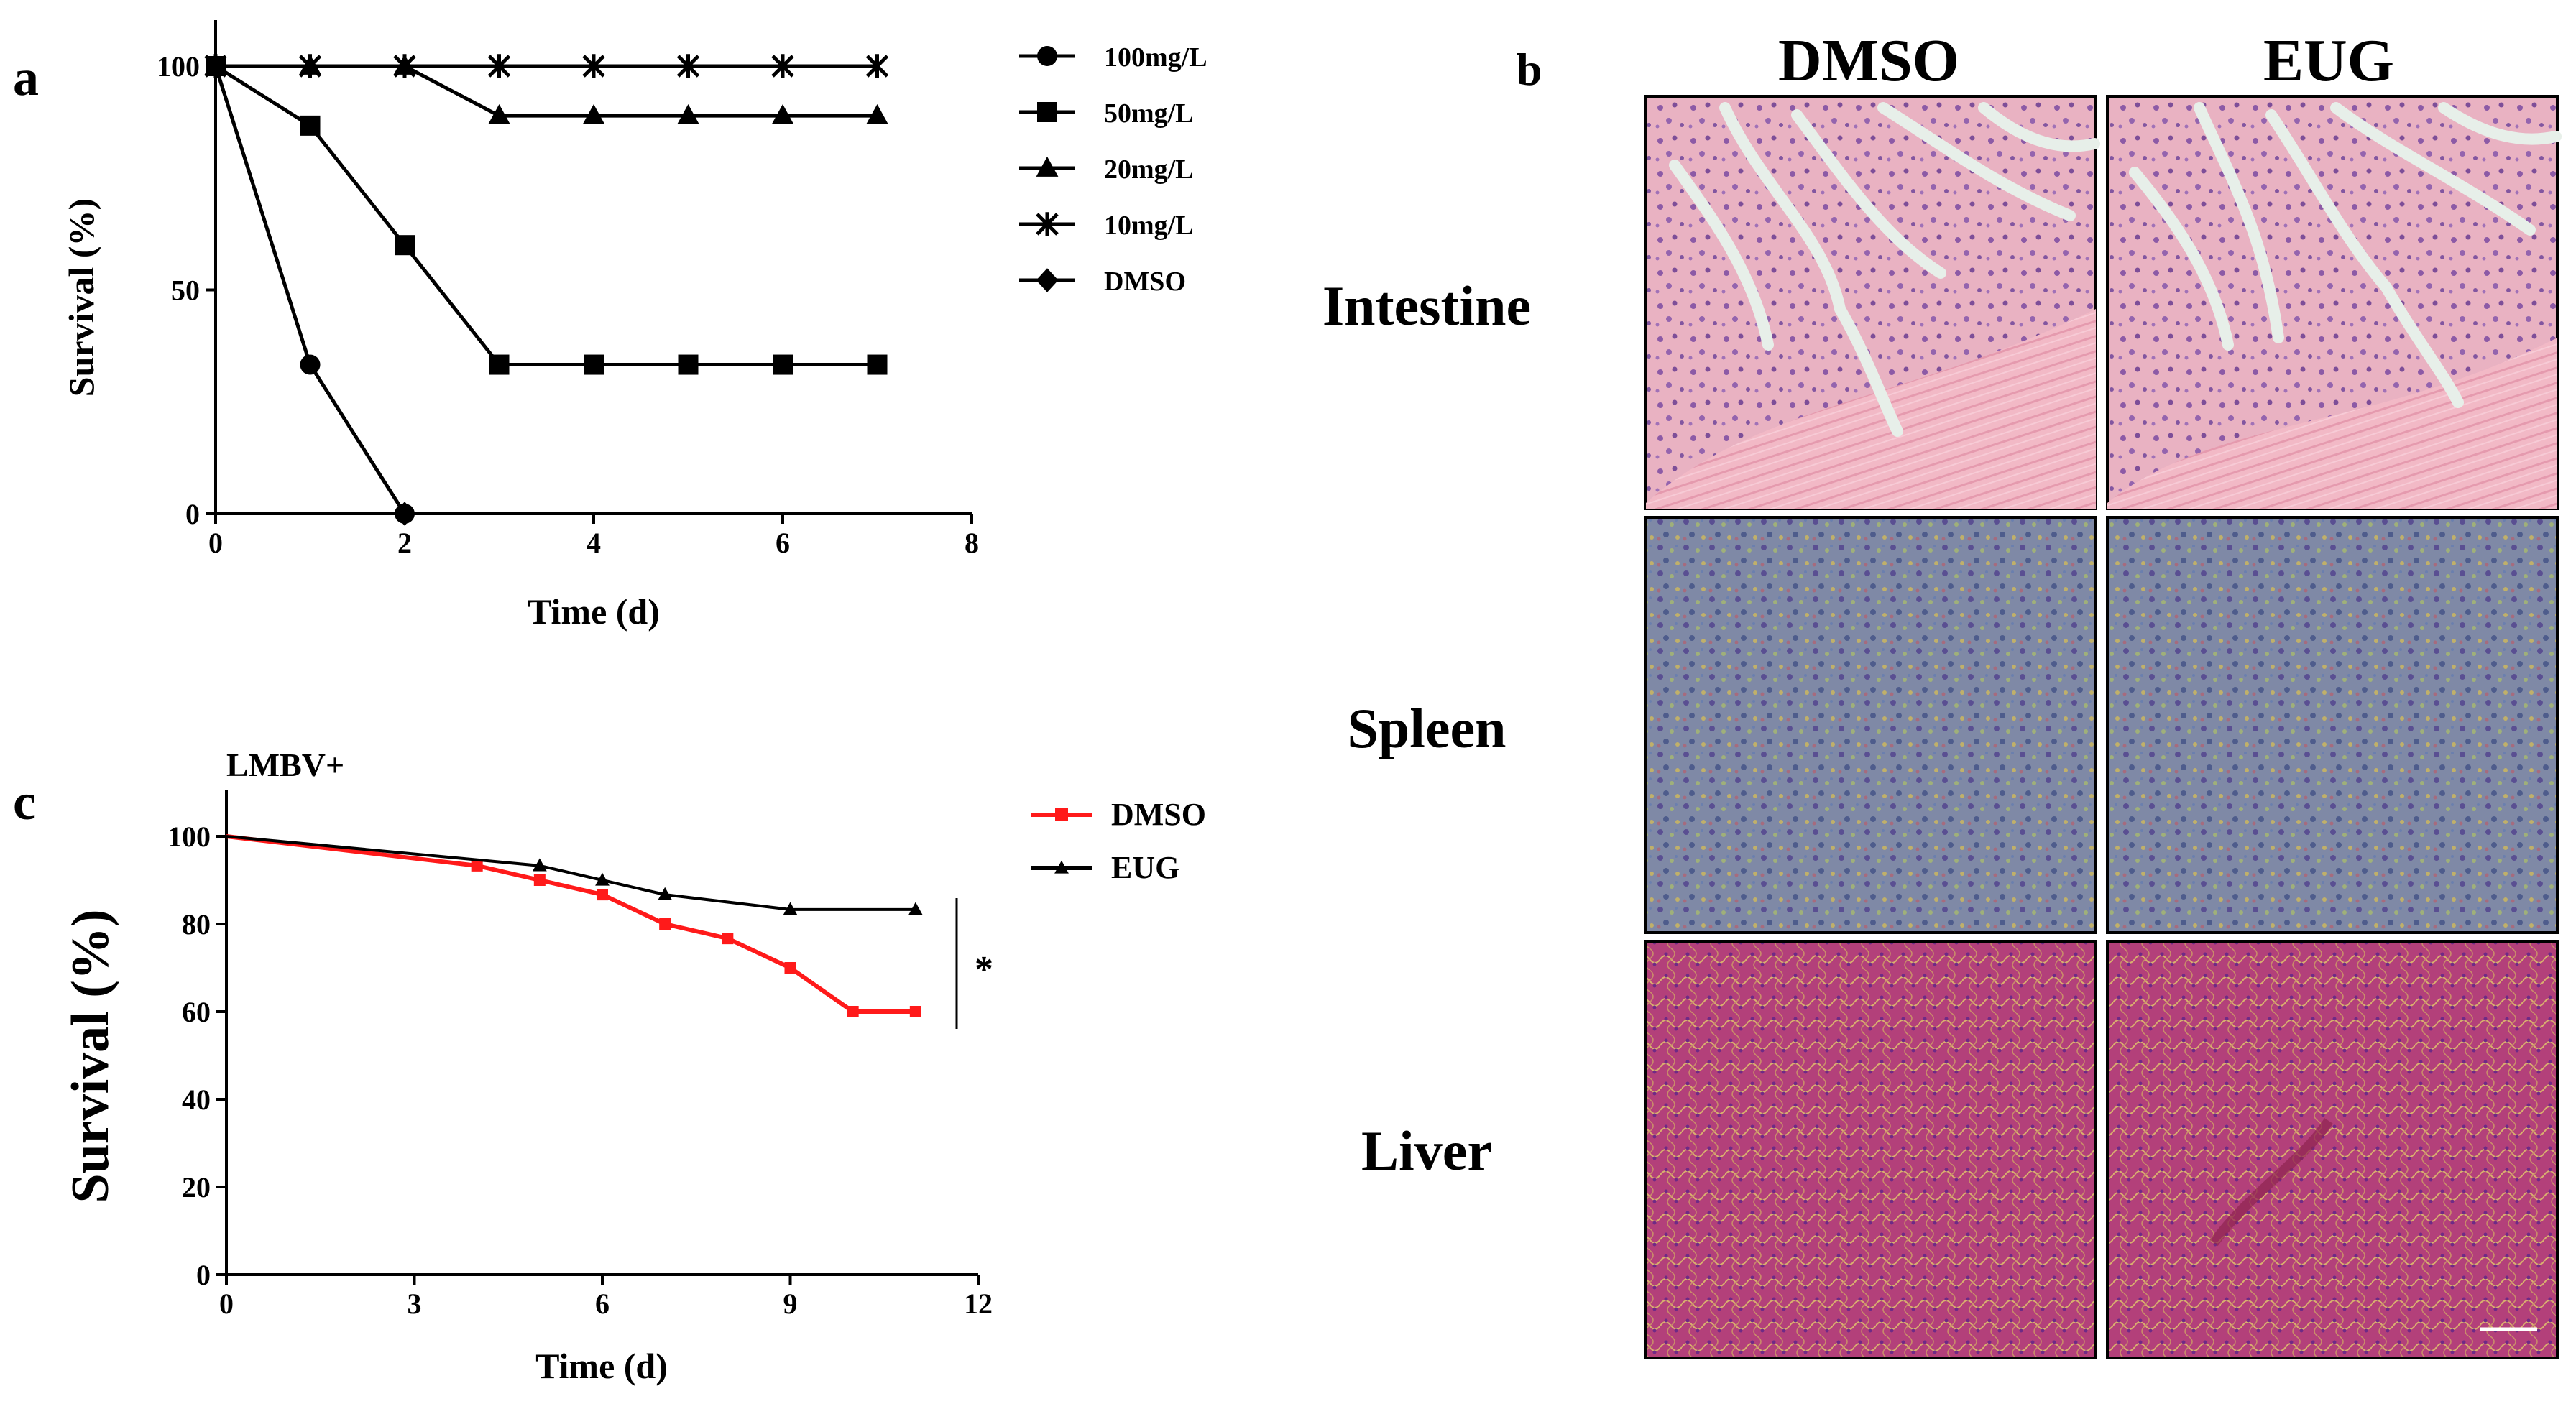 The width and height of the screenshot is (2576, 1414). What do you see at coordinates (1426, 1151) in the screenshot?
I see `row-label-liver: Liver` at bounding box center [1426, 1151].